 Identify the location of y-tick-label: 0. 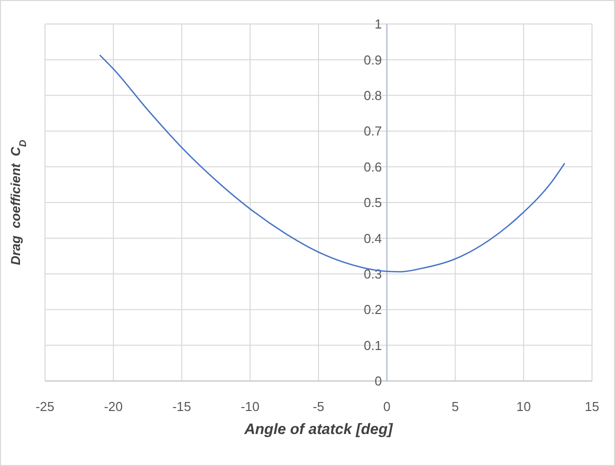
(378, 381).